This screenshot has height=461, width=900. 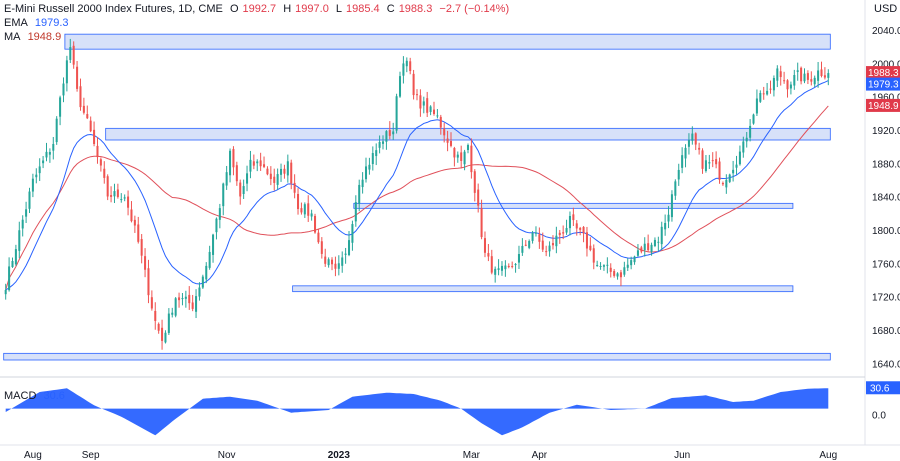 I want to click on macd-legend: MACD 30.6, so click(x=36, y=396).